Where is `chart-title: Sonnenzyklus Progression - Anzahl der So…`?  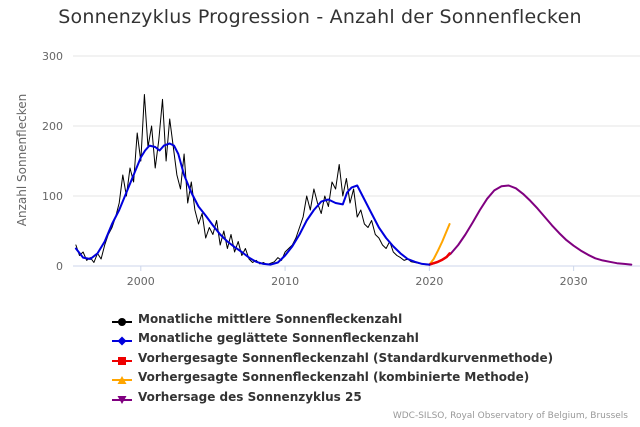
chart-title: Sonnenzyklus Progression - Anzahl der So… is located at coordinates (320, 17).